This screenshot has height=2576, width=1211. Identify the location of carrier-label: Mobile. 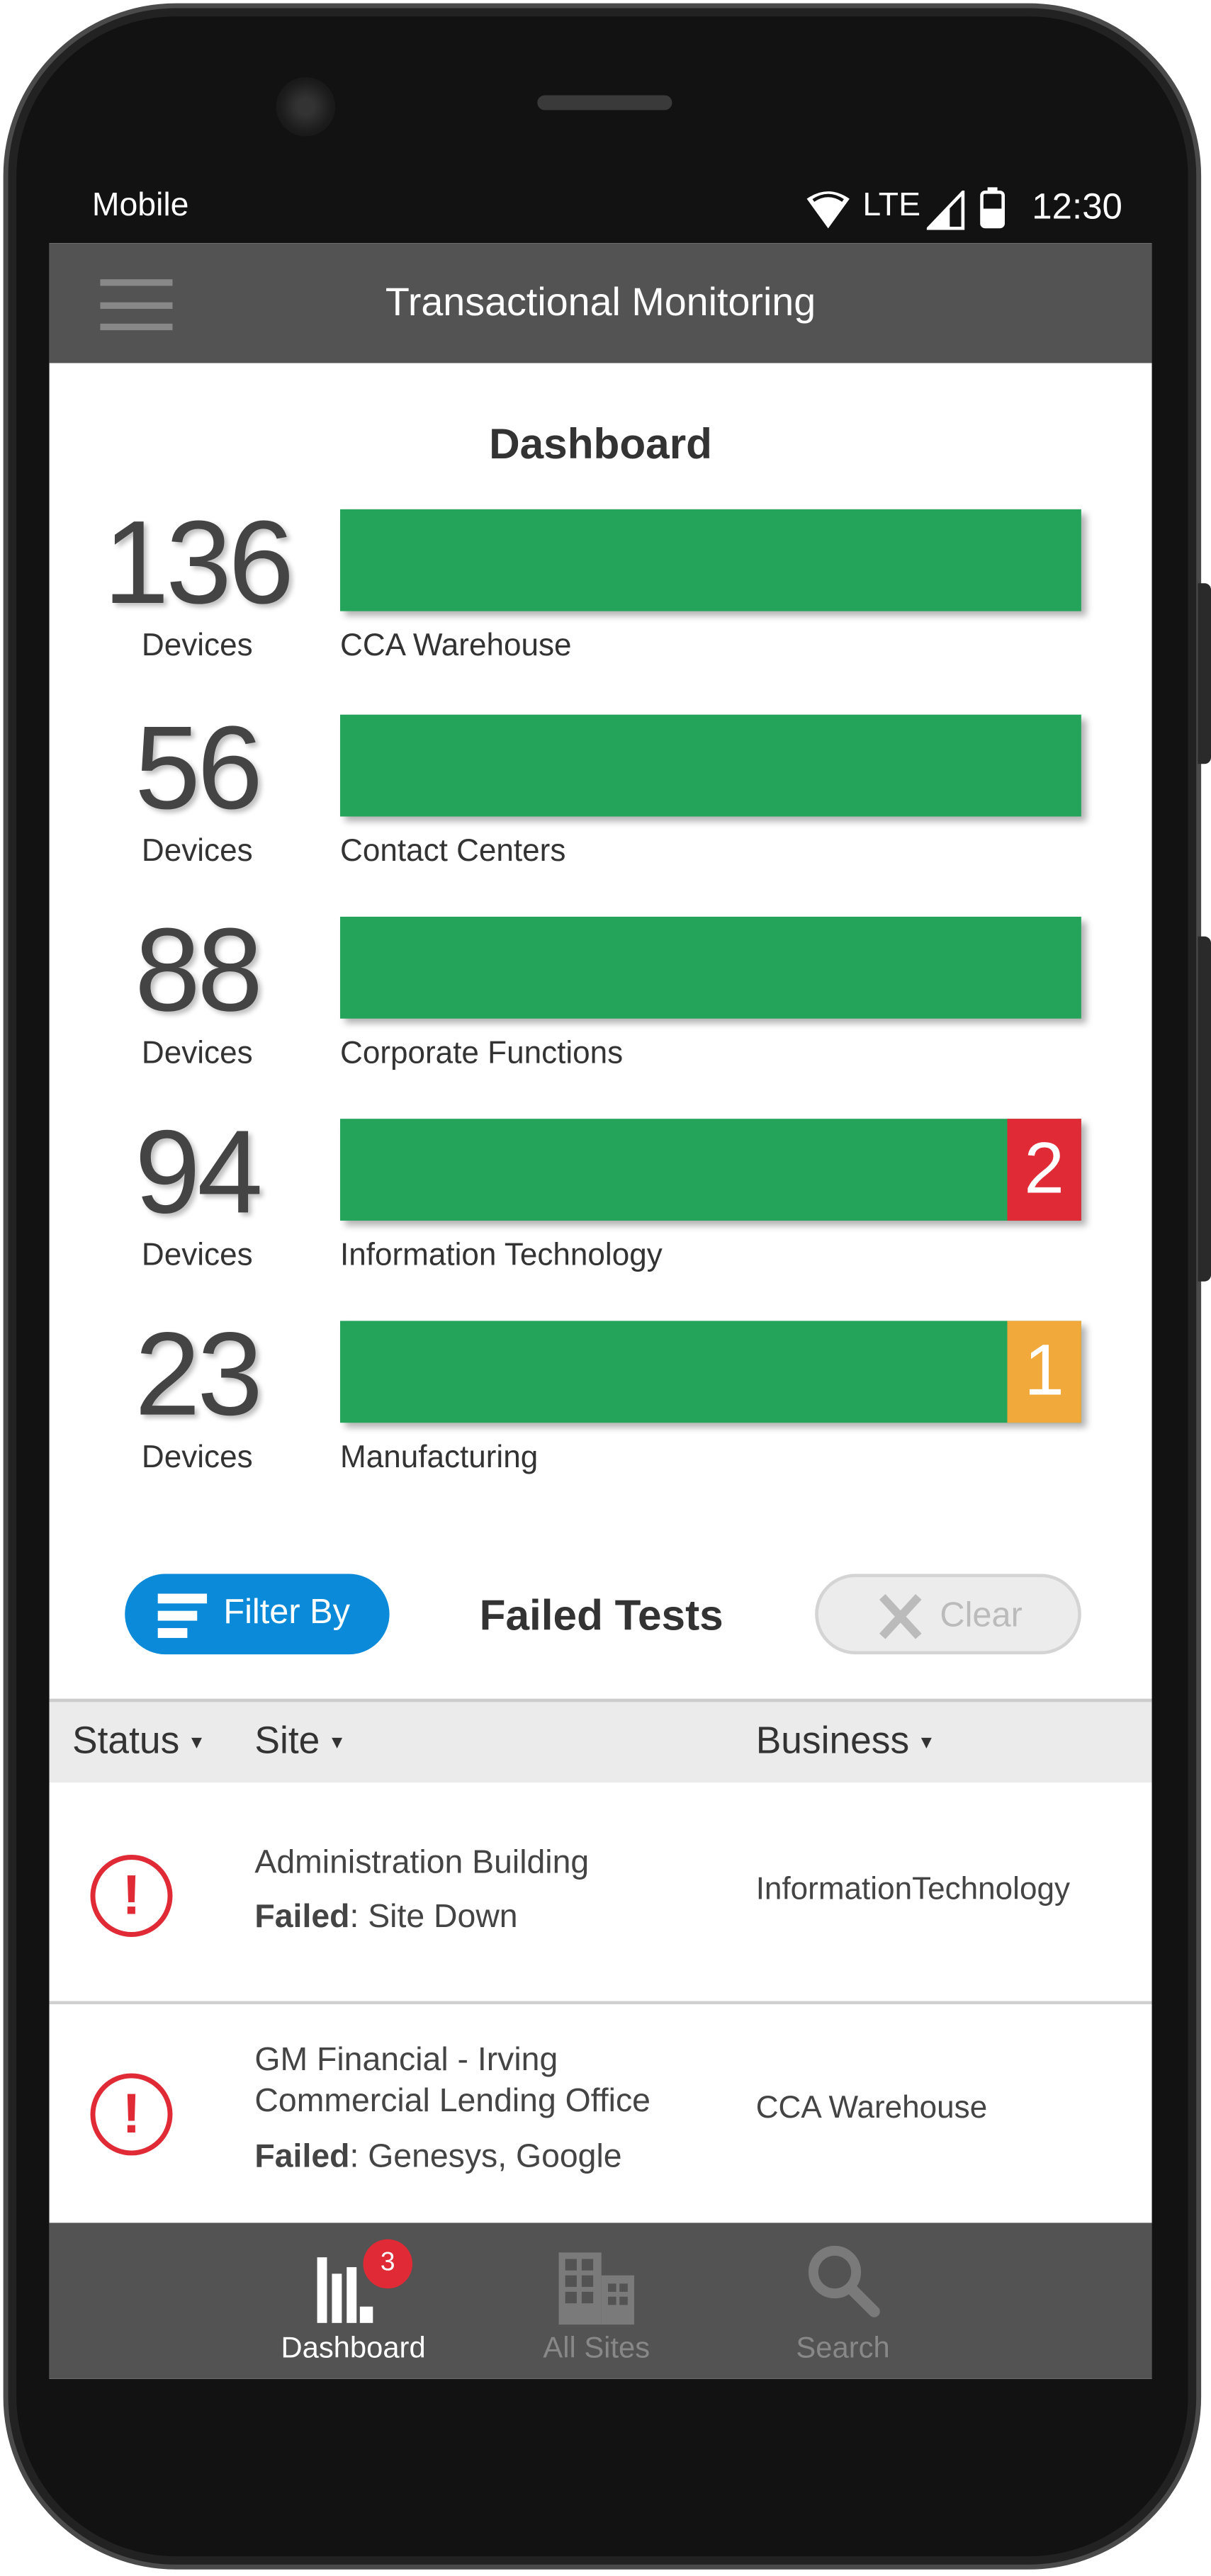
(140, 205).